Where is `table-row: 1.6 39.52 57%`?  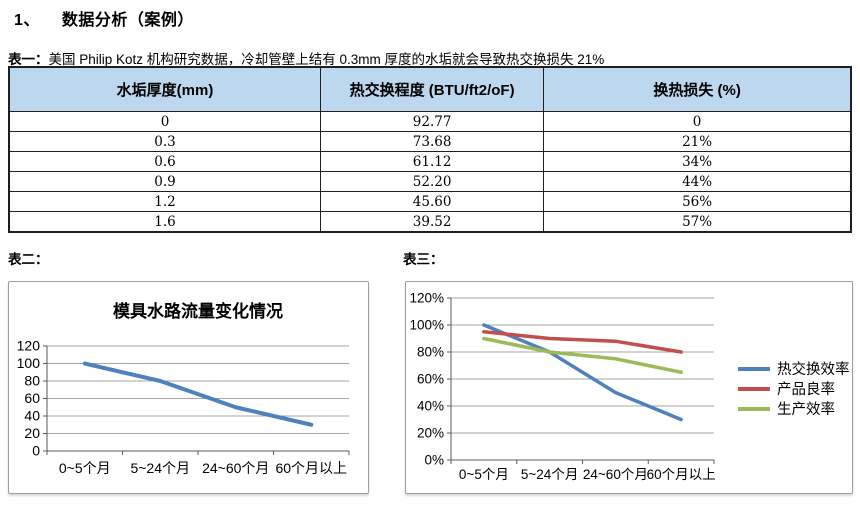
table-row: 1.6 39.52 57% is located at coordinates (430, 222).